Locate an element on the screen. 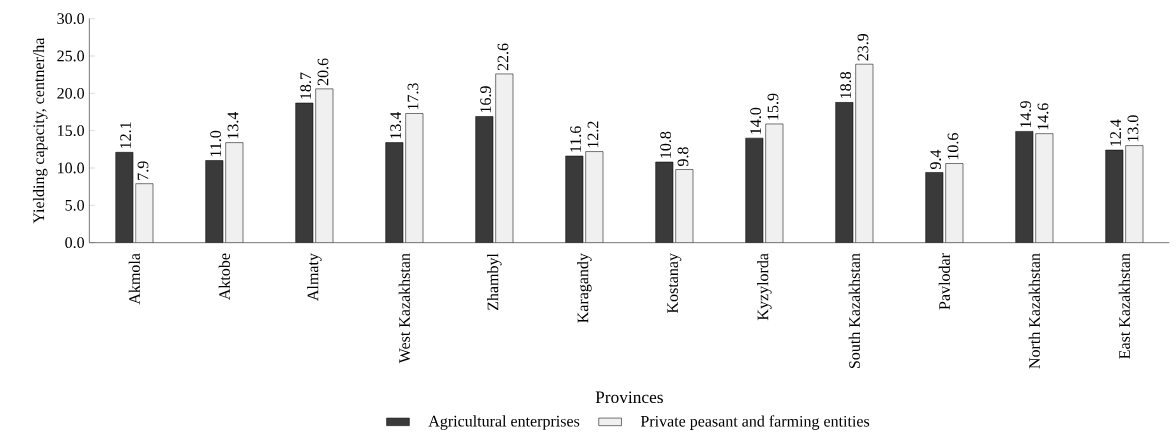  y-tick-label: 10.0 is located at coordinates (71, 168).